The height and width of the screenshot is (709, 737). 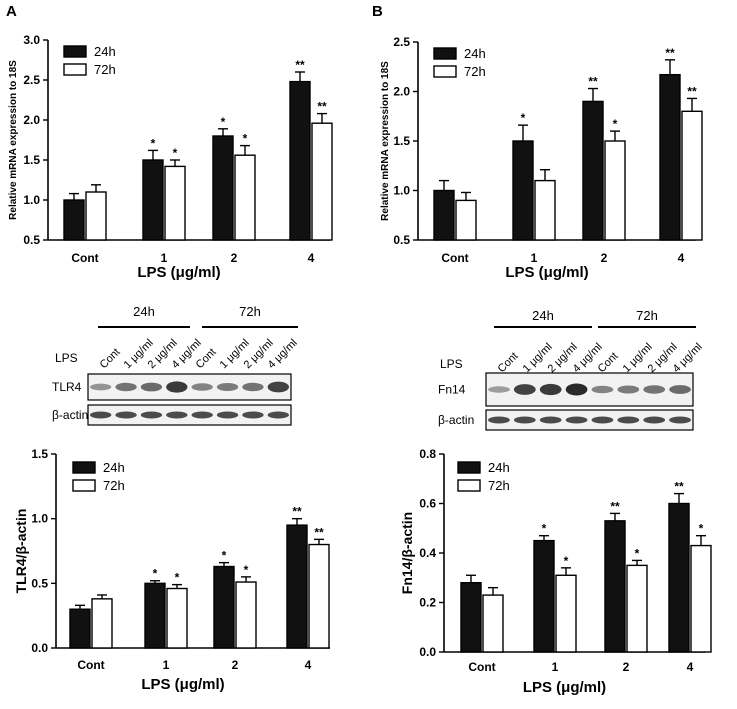 I want to click on y-axis-title: Fn14/β-actin, so click(x=407, y=553).